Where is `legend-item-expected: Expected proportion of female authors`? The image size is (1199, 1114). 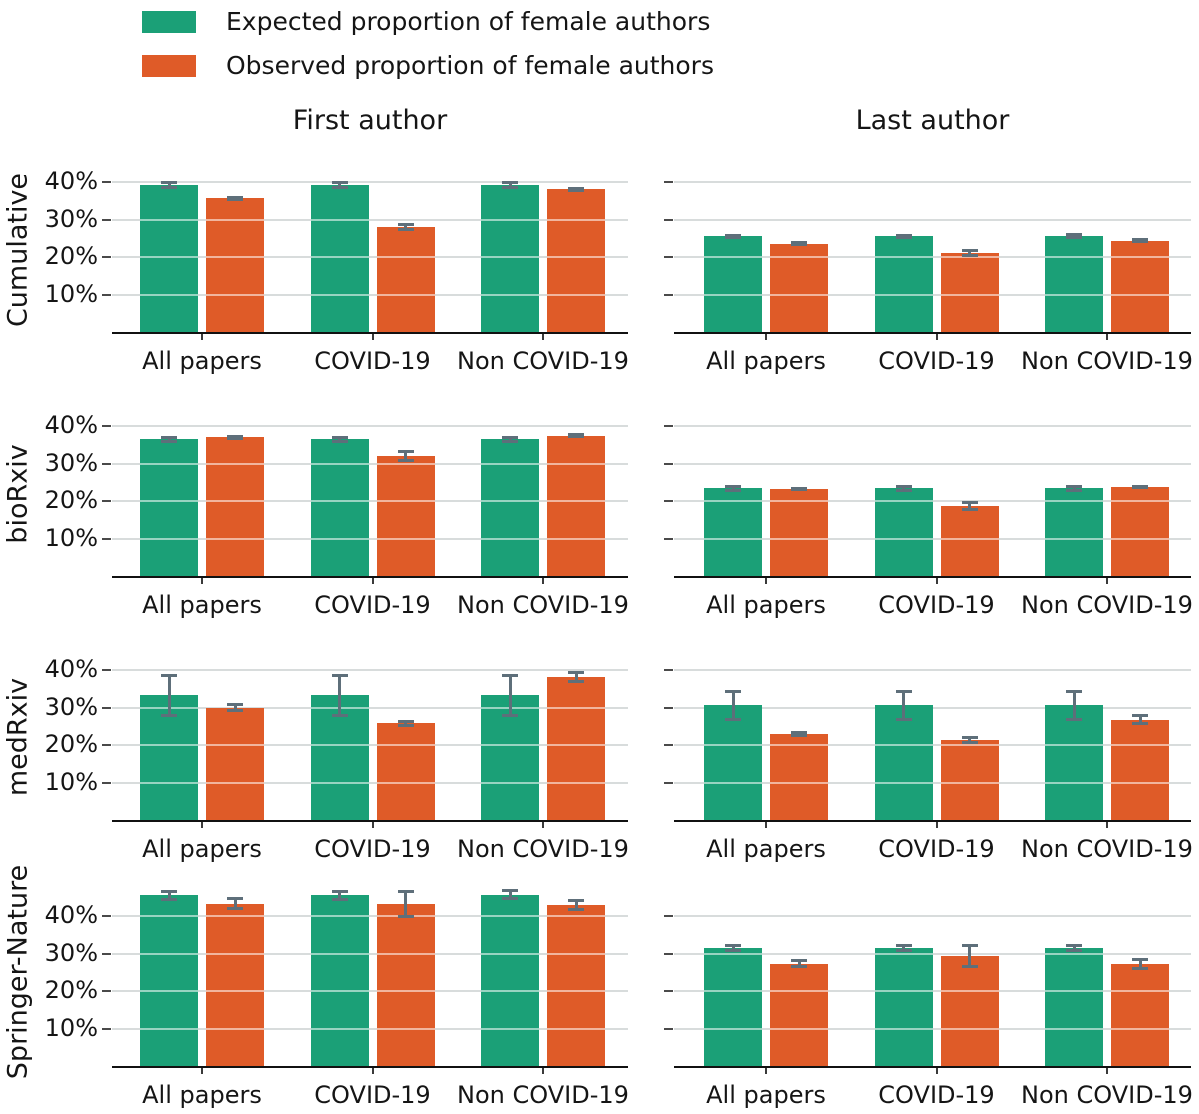
legend-item-expected: Expected proportion of female authors is located at coordinates (426, 21).